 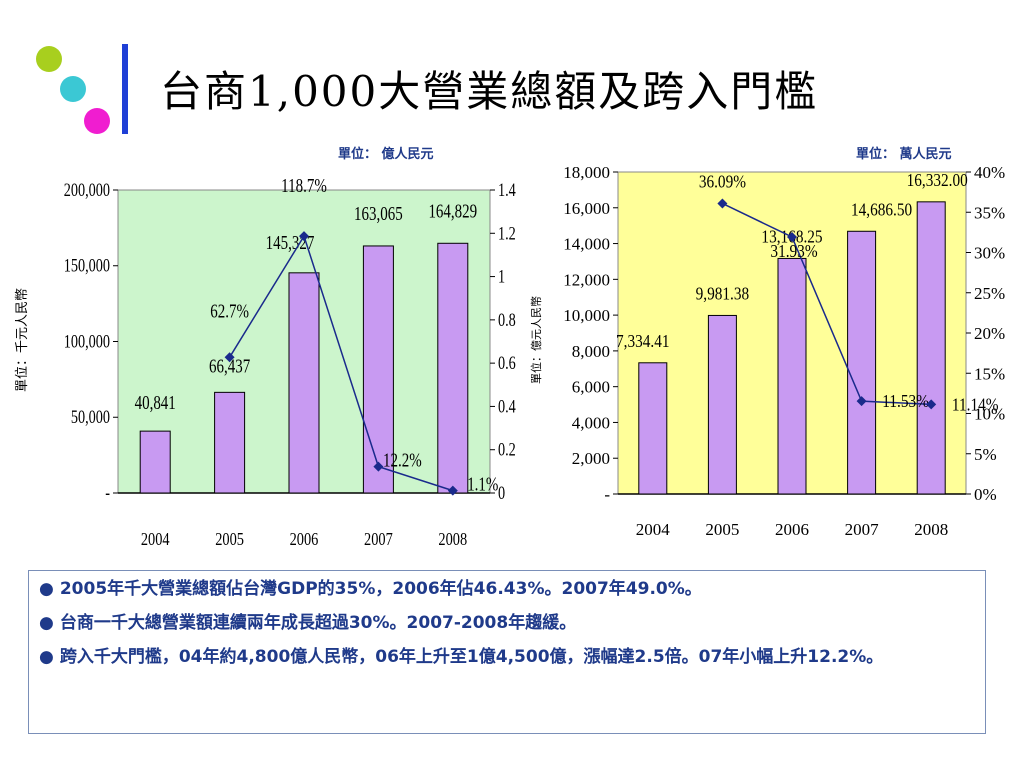 I want to click on growth-value-label: 62.7%, so click(x=229, y=310).